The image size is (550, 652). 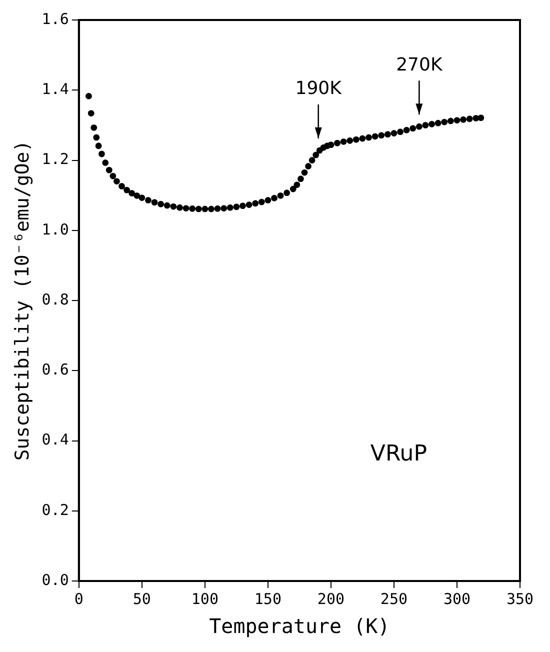 What do you see at coordinates (55, 19) in the screenshot?
I see `y-tick-label: 1.6` at bounding box center [55, 19].